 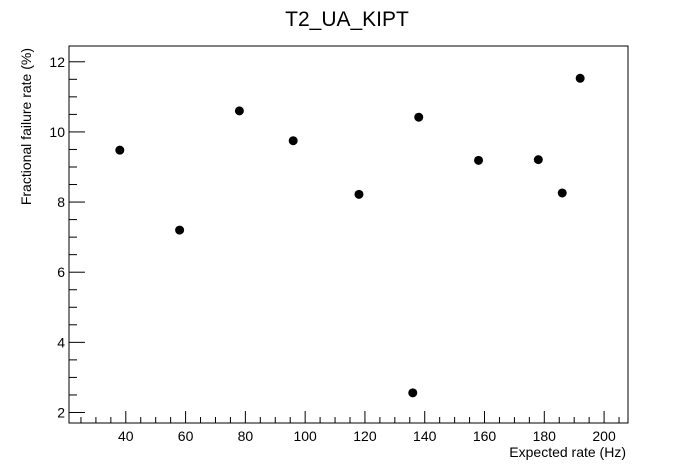 I want to click on x-tick-label: 120, so click(x=365, y=436).